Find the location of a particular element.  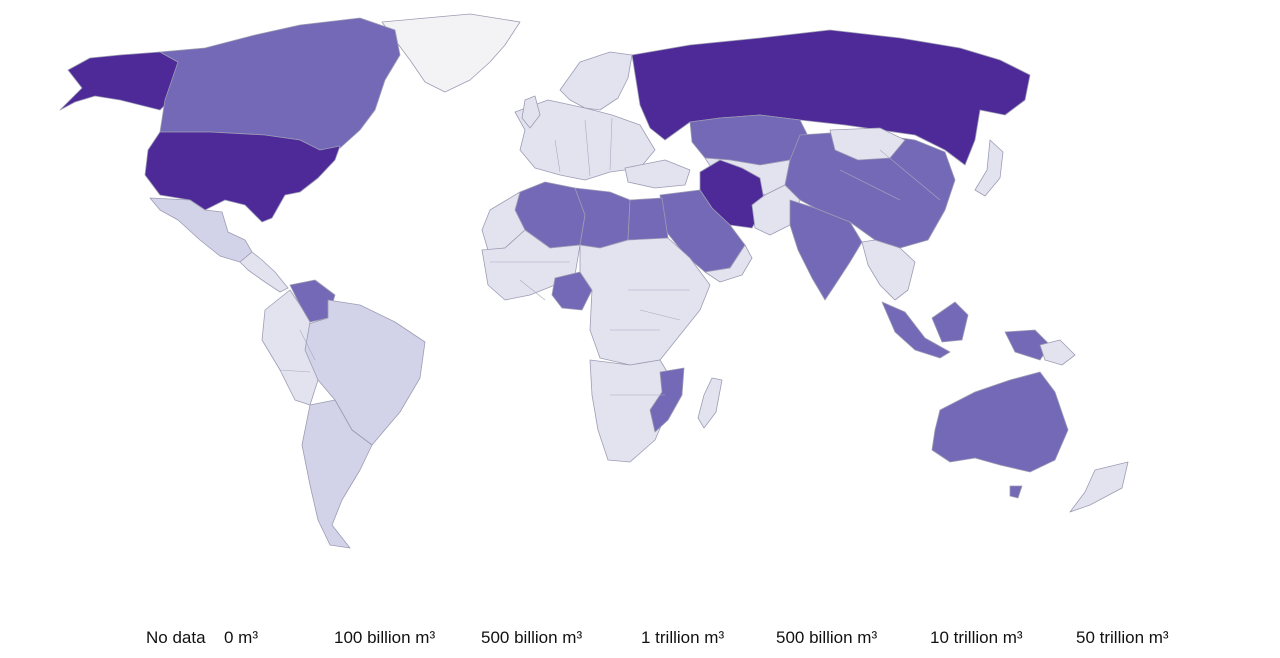

country-indonesia is located at coordinates (916, 330).